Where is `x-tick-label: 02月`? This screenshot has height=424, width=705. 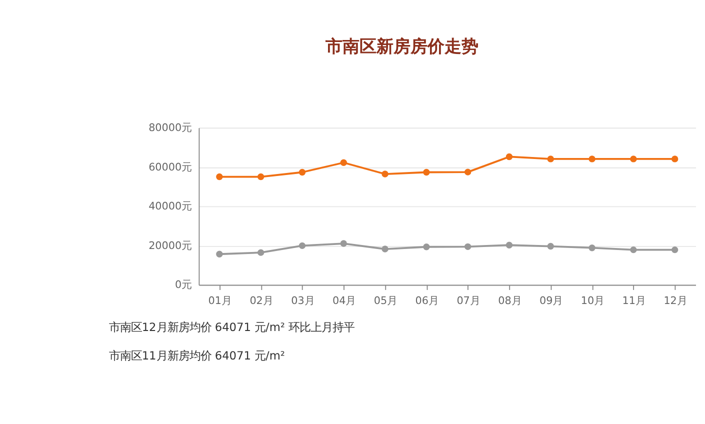
x-tick-label: 02月 is located at coordinates (261, 301).